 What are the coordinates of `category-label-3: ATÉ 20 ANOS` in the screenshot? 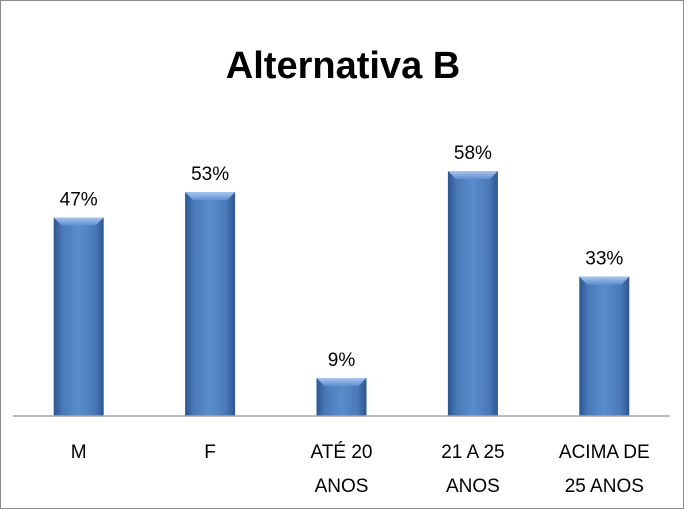 It's located at (342, 469).